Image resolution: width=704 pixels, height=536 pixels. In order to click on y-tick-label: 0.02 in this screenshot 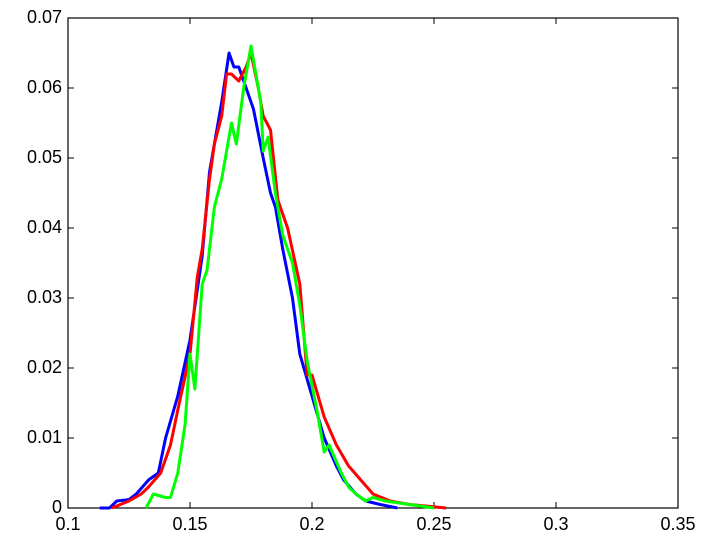, I will do `click(44, 367)`.